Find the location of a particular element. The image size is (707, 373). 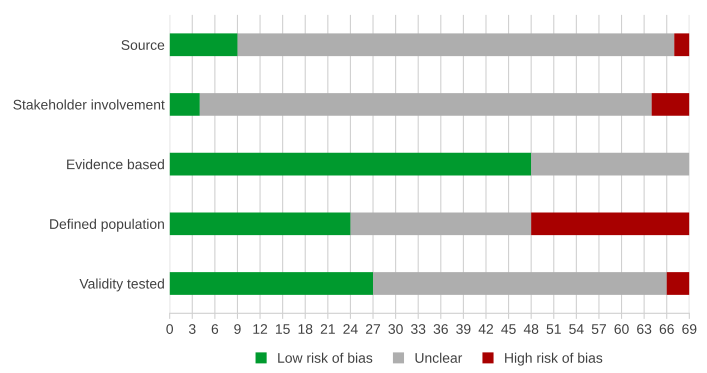

x-tick-label: 27 is located at coordinates (373, 329).